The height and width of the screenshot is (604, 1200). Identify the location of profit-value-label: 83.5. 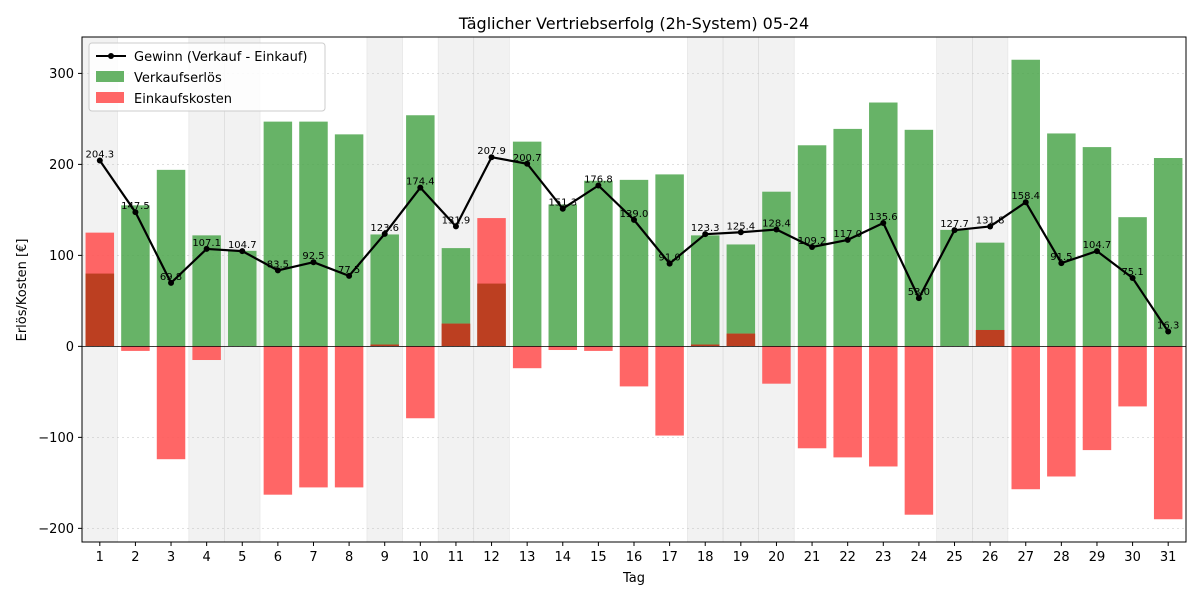
(278, 264).